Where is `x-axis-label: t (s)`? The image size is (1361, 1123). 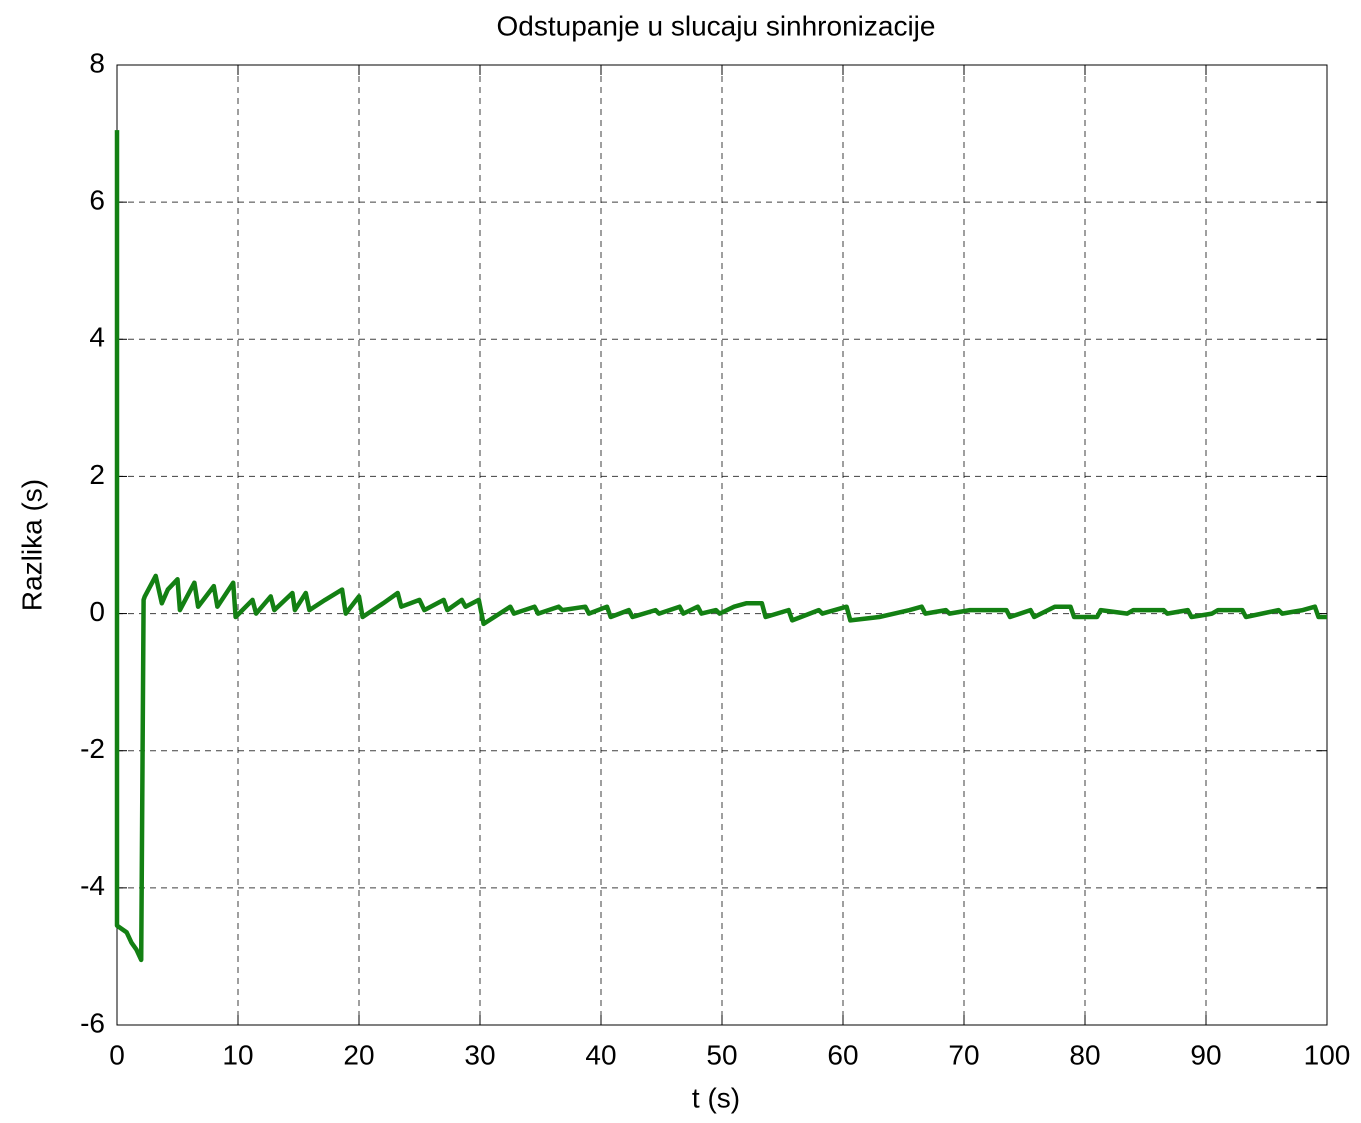 x-axis-label: t (s) is located at coordinates (716, 1097).